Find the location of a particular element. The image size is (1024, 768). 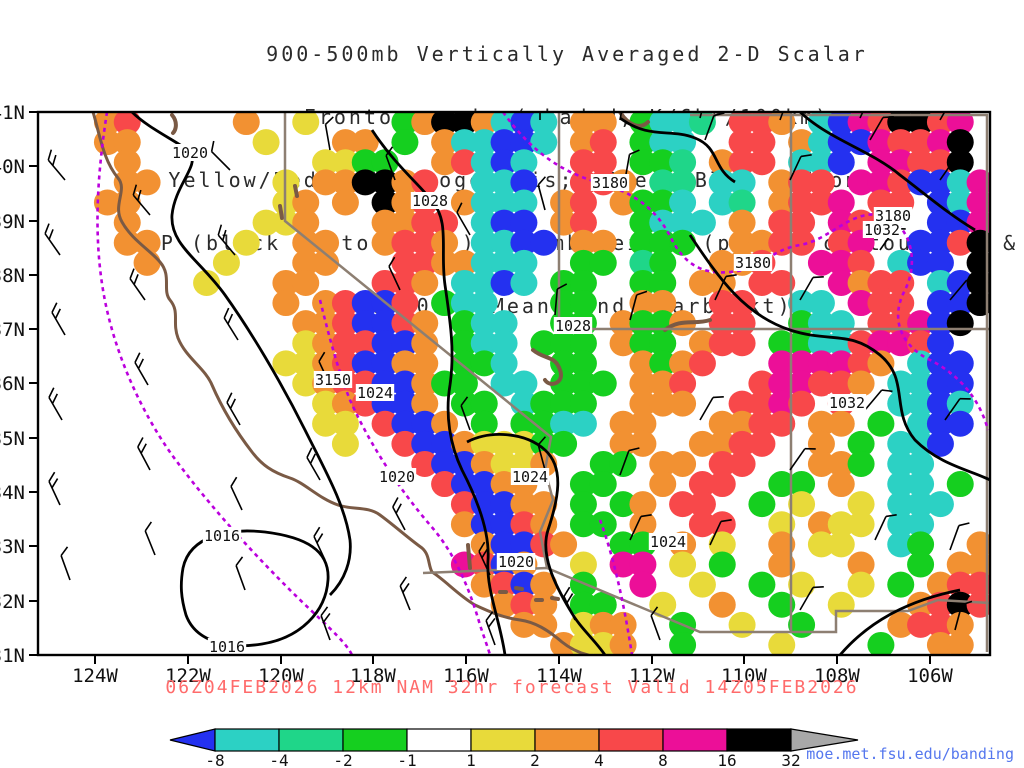

contour-label: 1032 is located at coordinates (847, 403).